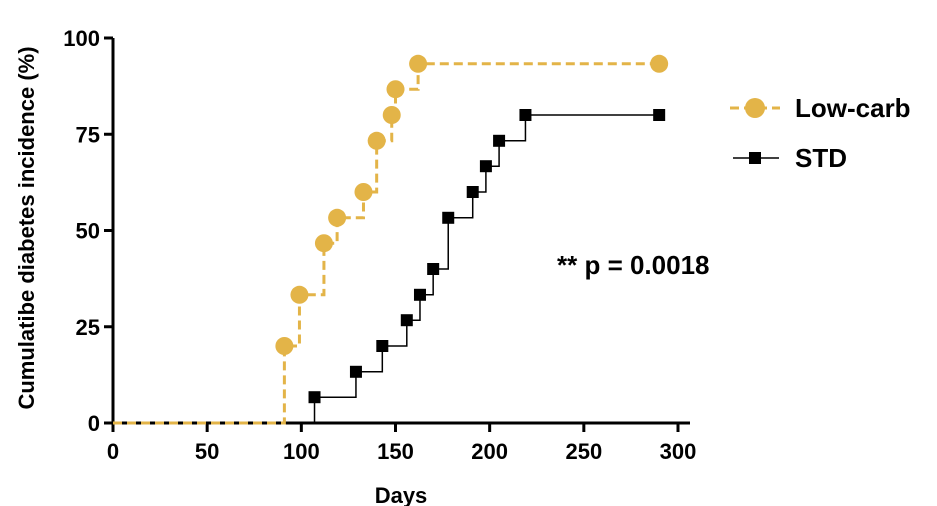  I want to click on x-axis-title: Days, so click(401, 494).